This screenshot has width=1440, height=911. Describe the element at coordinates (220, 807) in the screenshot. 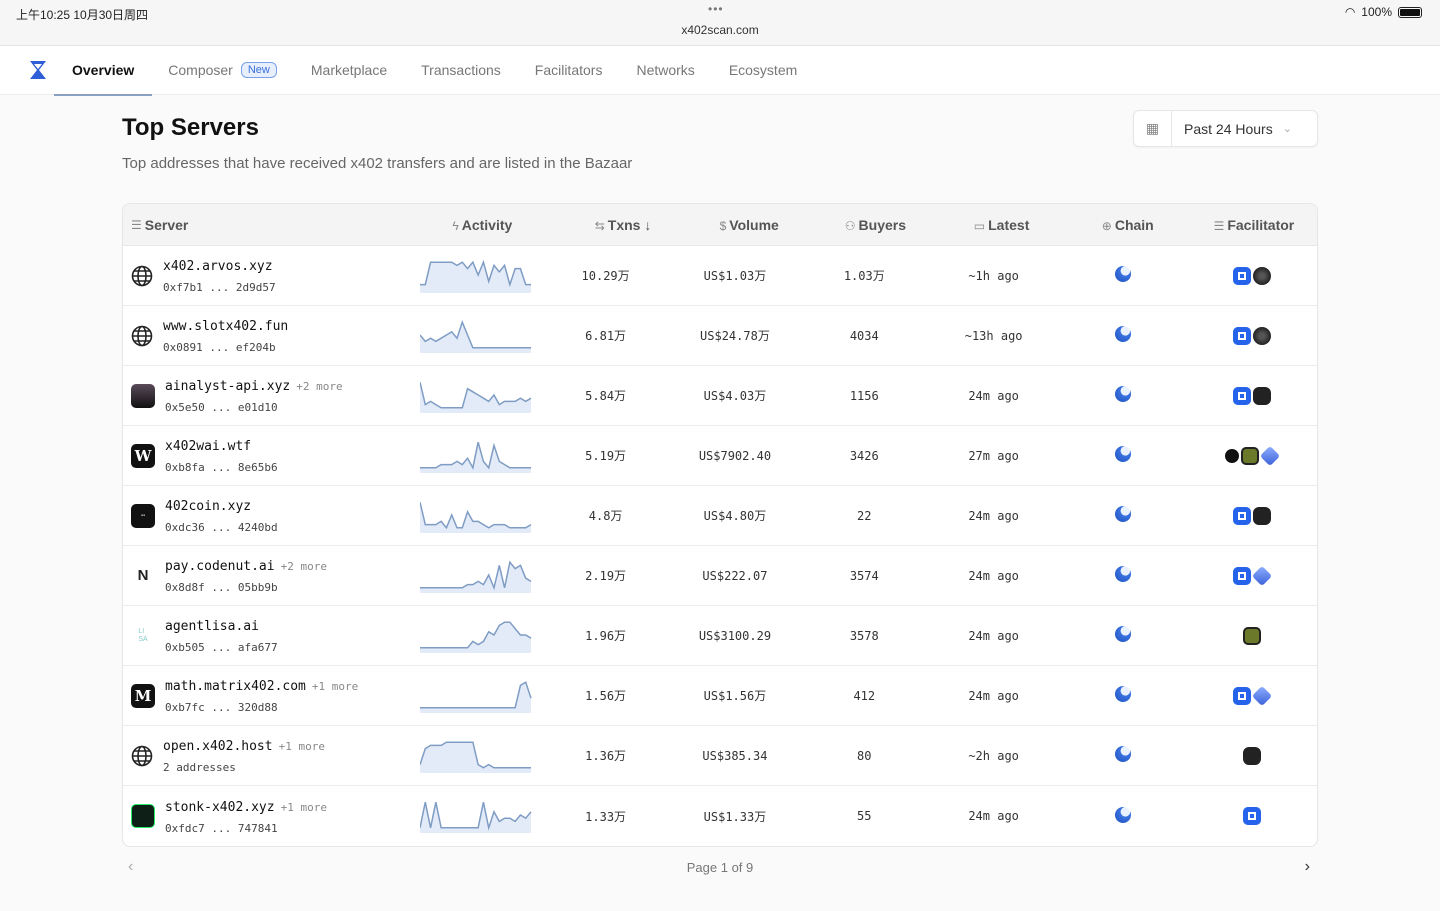

I see `server-name: stonk-x402.xyz` at that location.